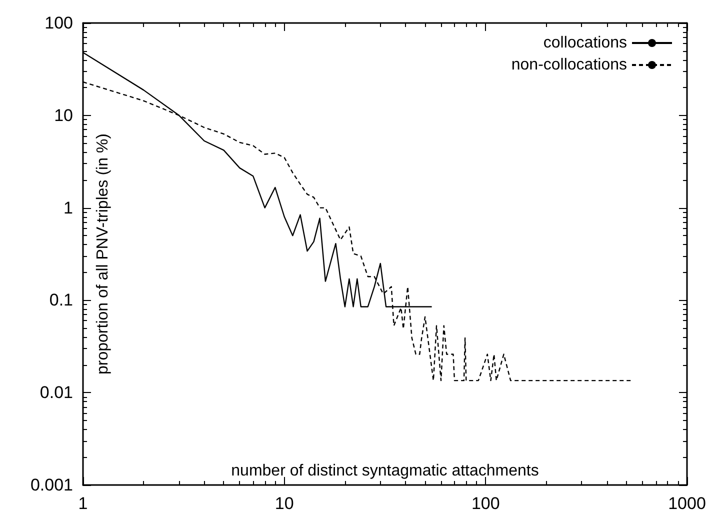 The height and width of the screenshot is (517, 718). Describe the element at coordinates (83, 503) in the screenshot. I see `x-tick-label: 1` at that location.